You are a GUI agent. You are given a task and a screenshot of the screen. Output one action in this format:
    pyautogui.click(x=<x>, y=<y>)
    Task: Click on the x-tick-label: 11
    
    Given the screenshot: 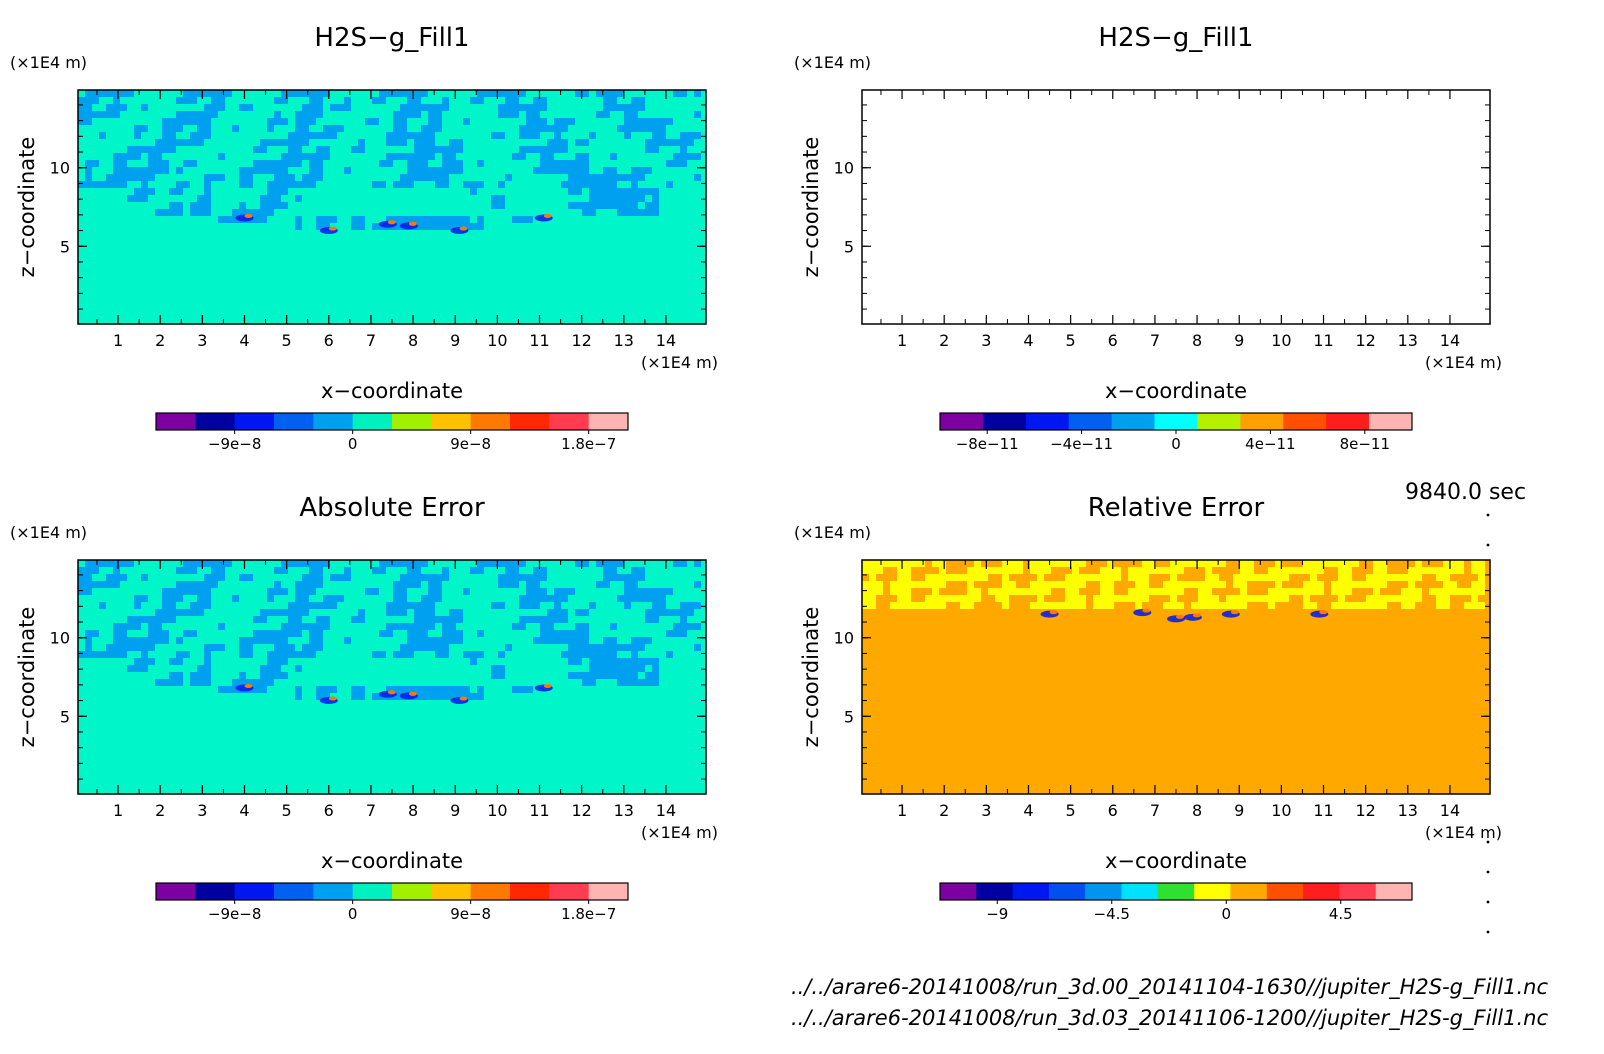 What is the action you would take?
    pyautogui.click(x=1323, y=810)
    